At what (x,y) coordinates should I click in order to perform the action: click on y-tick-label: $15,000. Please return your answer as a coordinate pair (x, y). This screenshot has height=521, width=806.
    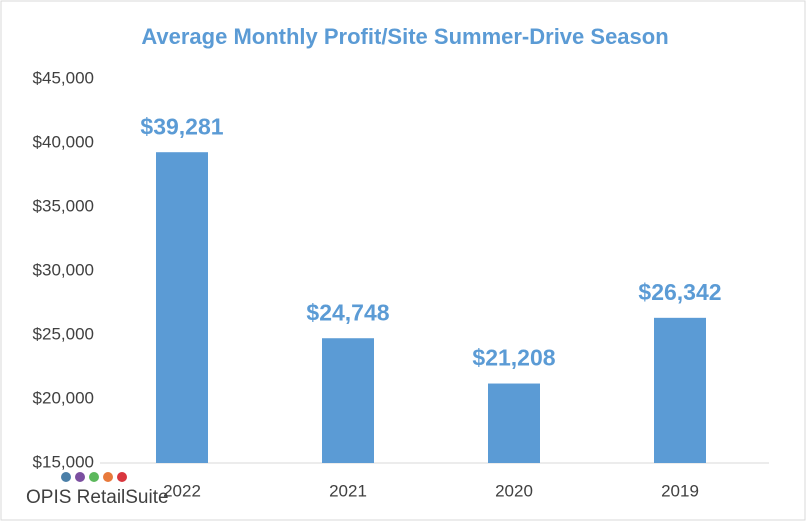
    Looking at the image, I should click on (63, 461).